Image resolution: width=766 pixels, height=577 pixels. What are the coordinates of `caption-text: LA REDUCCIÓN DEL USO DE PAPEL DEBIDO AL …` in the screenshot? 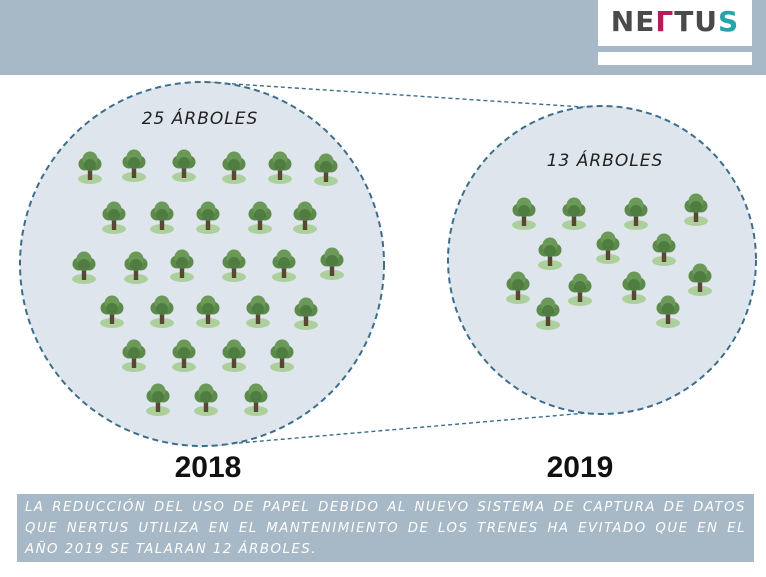 It's located at (385, 528).